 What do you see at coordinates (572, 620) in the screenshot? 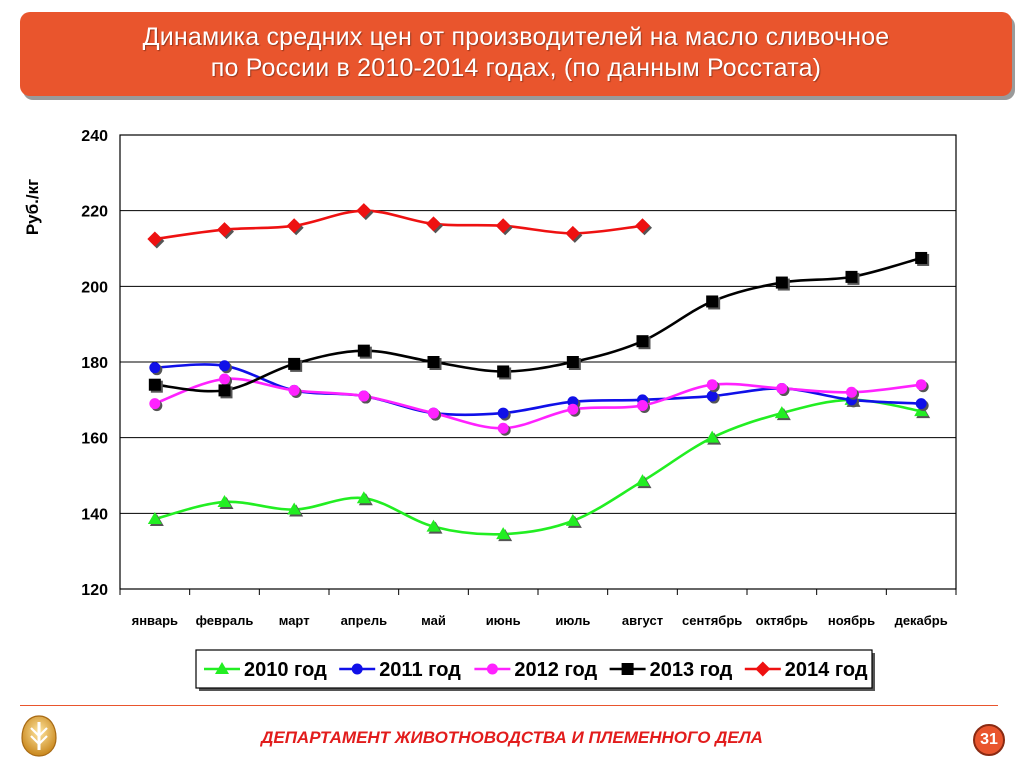
I see `x-tick-label: июль` at bounding box center [572, 620].